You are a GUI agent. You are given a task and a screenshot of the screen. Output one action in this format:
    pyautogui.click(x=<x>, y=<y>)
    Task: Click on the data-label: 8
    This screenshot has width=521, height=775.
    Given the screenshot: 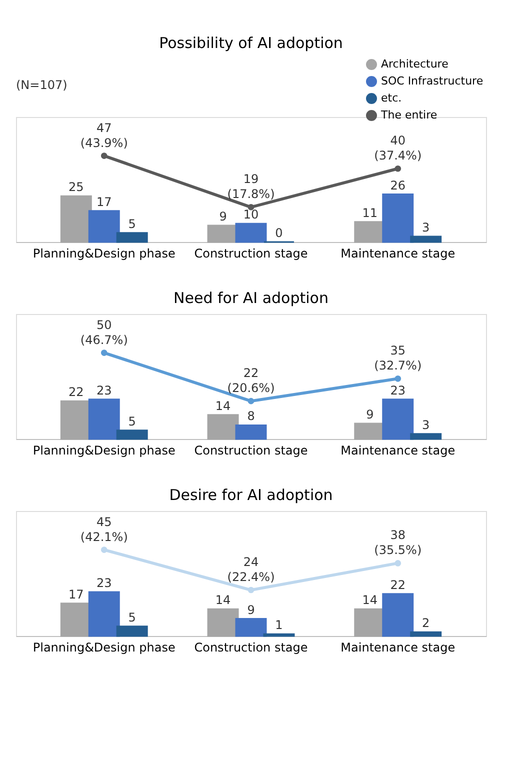 What is the action you would take?
    pyautogui.click(x=251, y=416)
    